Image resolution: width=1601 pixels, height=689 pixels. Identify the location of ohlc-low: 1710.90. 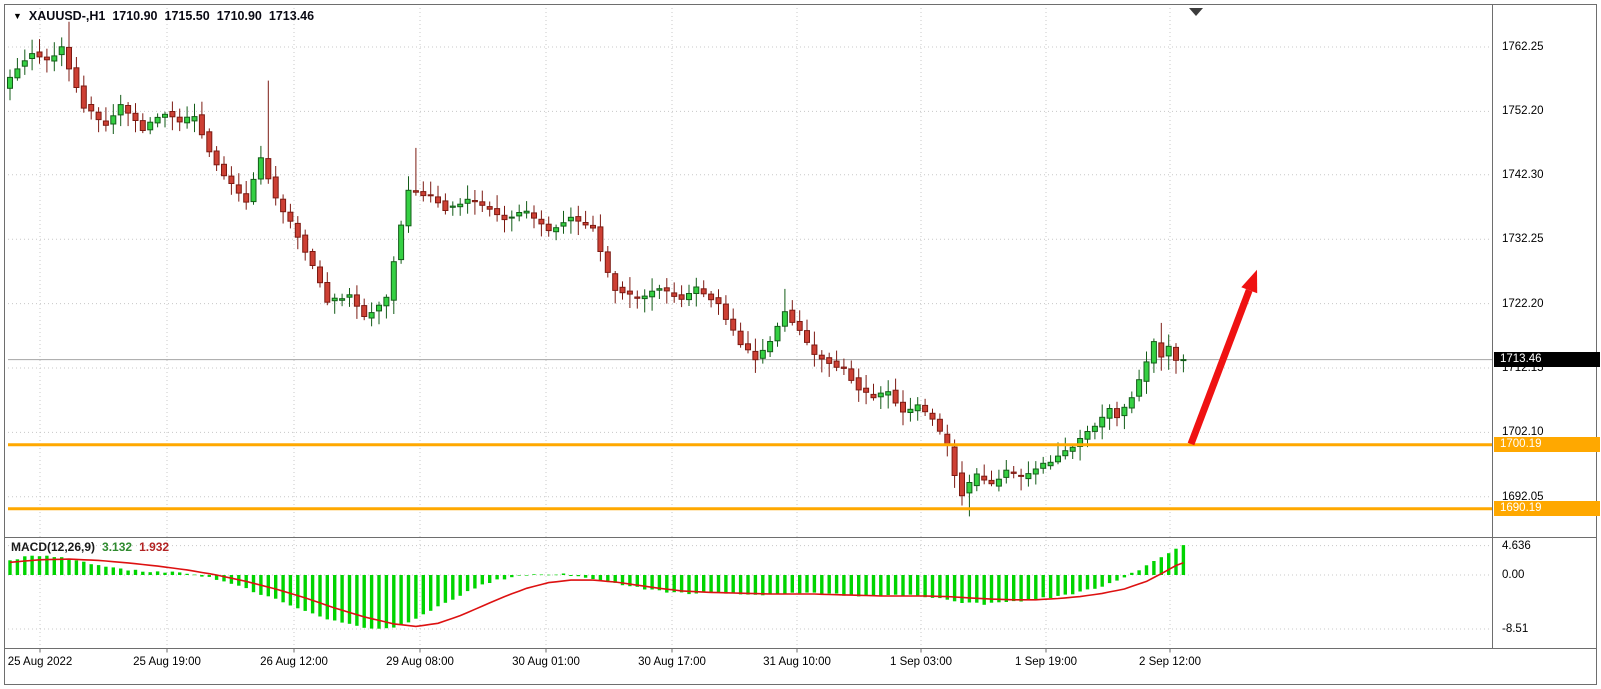
(239, 16).